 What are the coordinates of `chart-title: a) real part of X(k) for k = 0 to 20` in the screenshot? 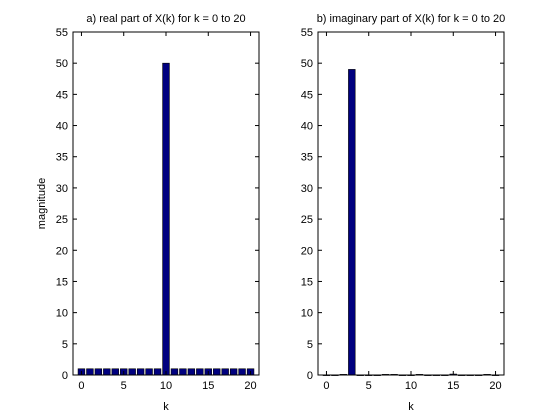 It's located at (165, 19).